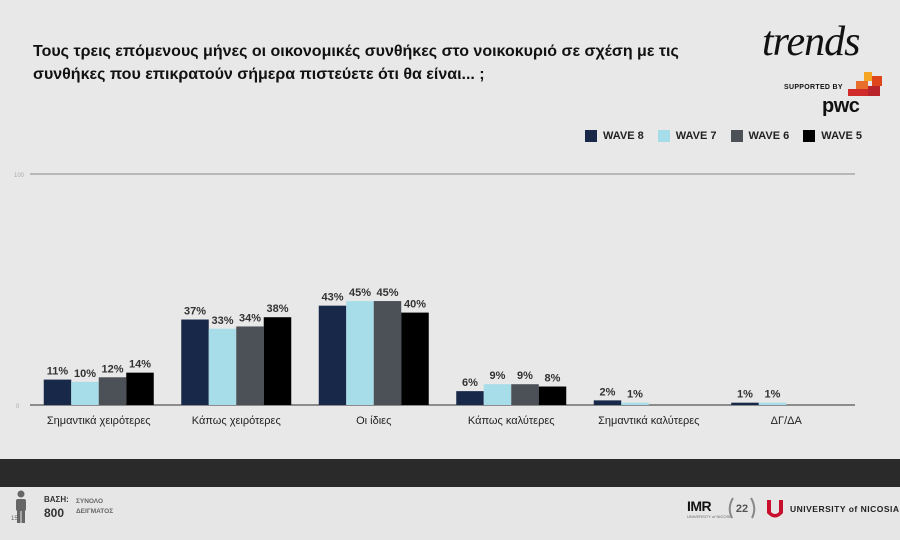 The width and height of the screenshot is (900, 540). Describe the element at coordinates (775, 509) in the screenshot. I see `university-nicosia-icon` at that location.